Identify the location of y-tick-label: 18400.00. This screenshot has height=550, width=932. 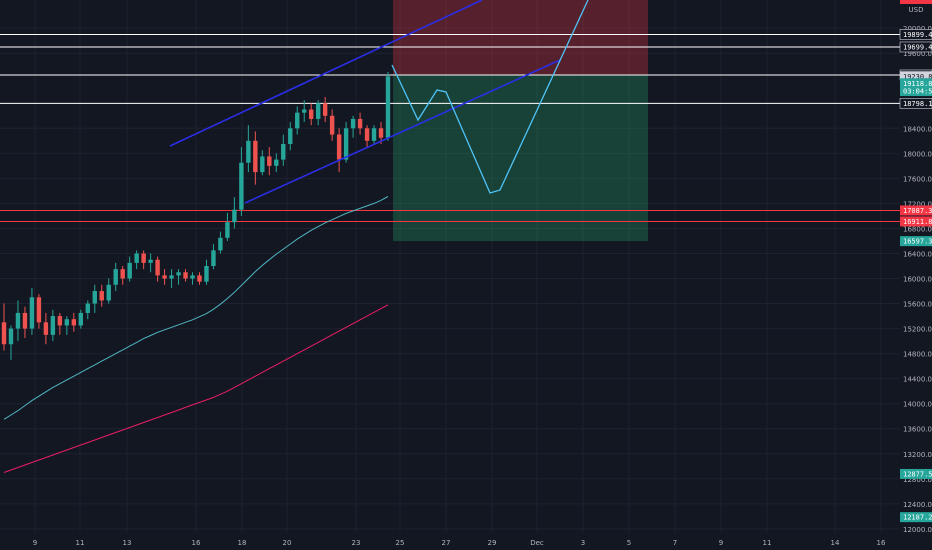
(917, 129).